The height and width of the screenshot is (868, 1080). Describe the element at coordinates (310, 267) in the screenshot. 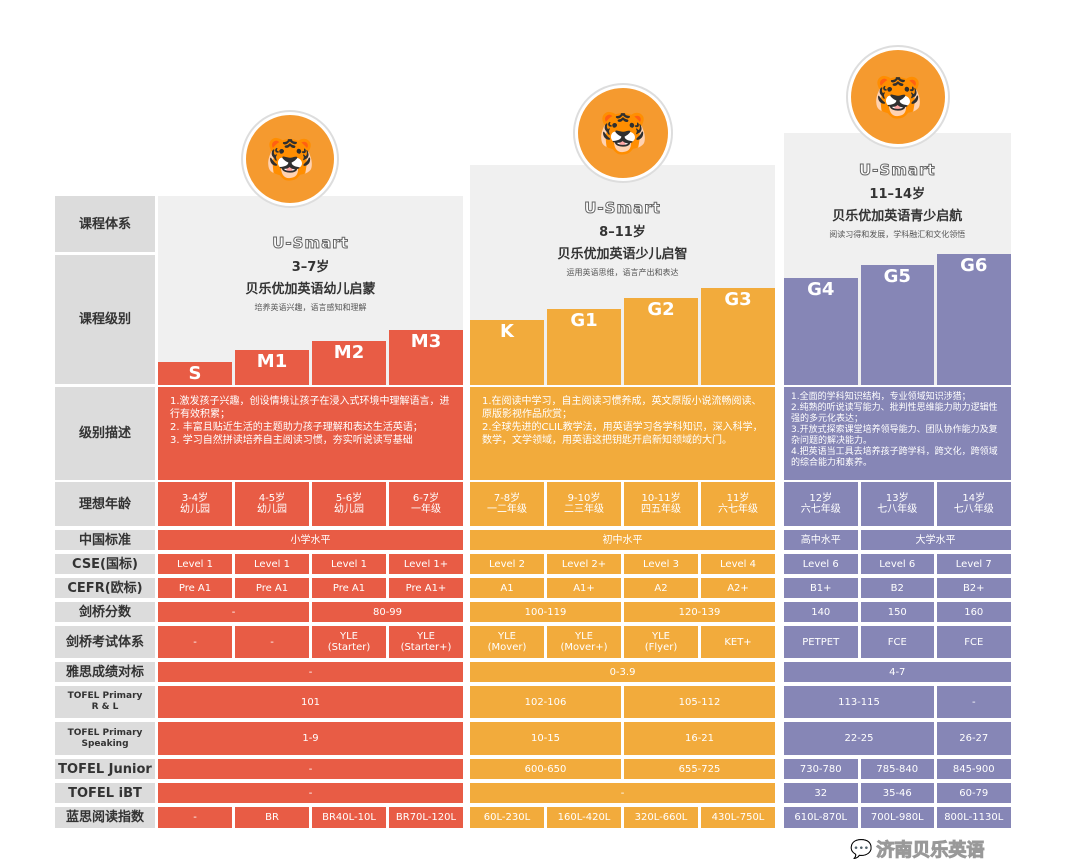

I see `program-age: 3–7岁` at that location.